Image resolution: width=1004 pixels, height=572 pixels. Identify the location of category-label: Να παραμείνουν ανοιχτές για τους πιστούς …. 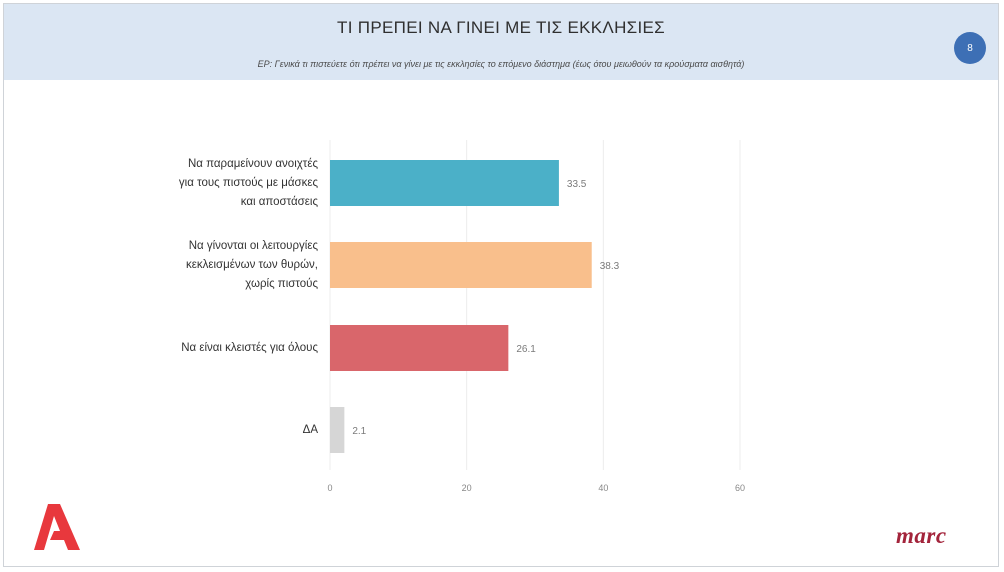
(209, 183).